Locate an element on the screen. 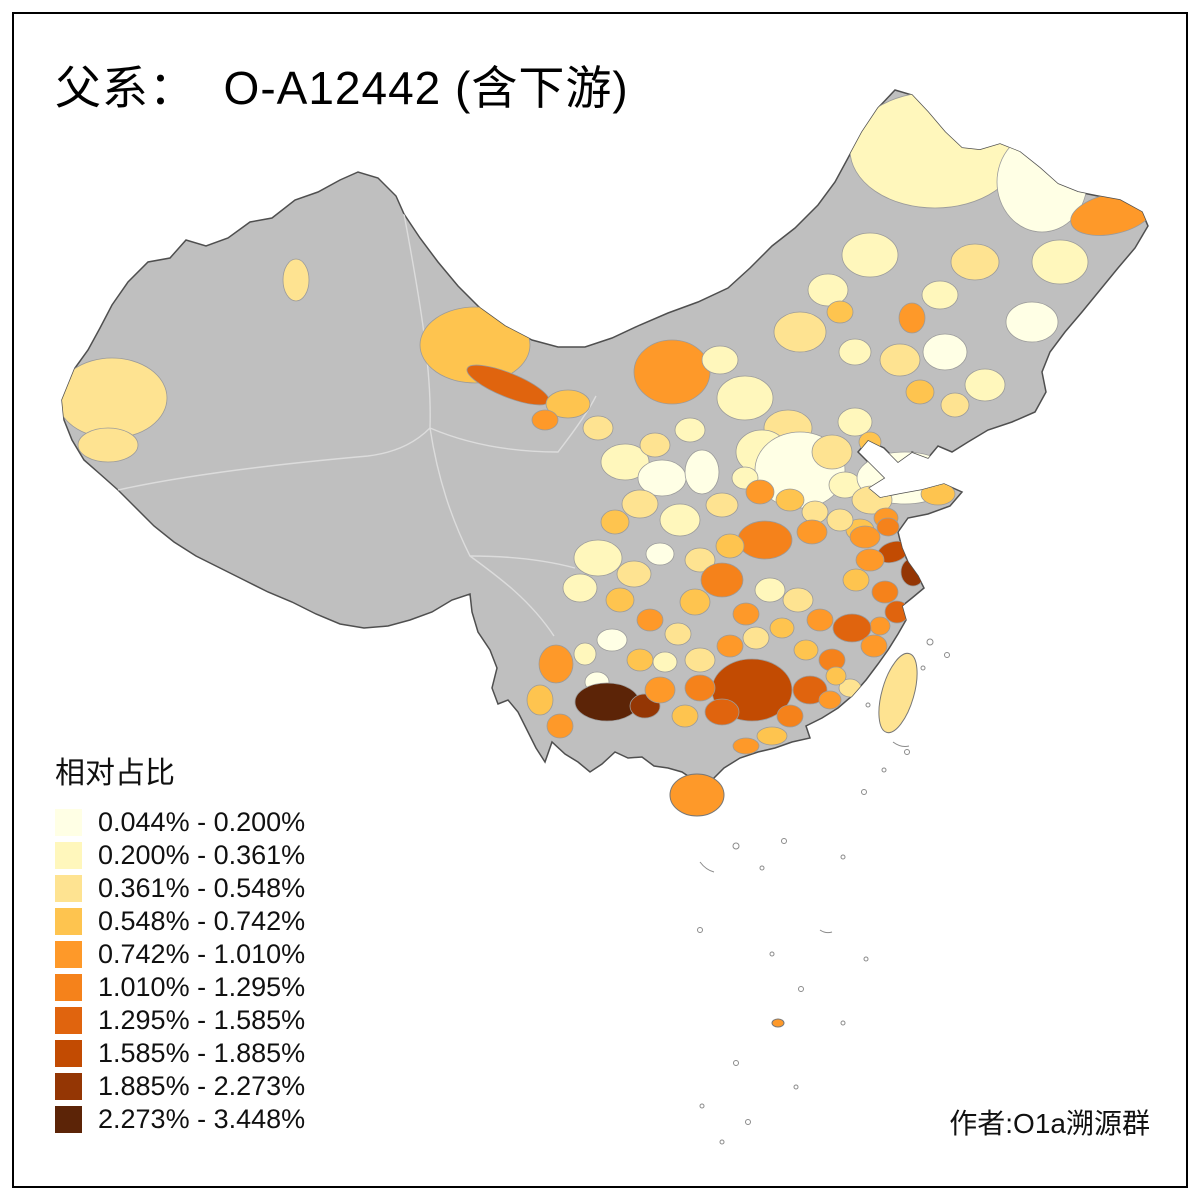 This screenshot has width=1200, height=1200. taiwan-island is located at coordinates (898, 693).